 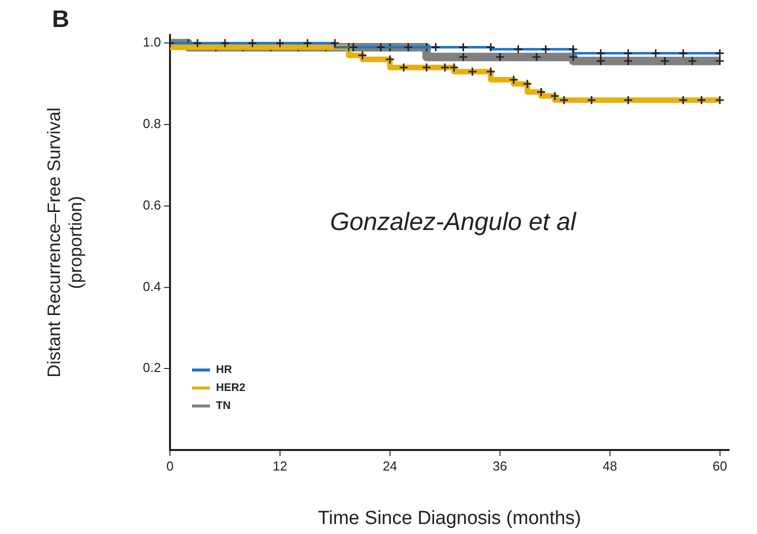 I want to click on y-tick-label: 0.6, so click(x=151, y=204).